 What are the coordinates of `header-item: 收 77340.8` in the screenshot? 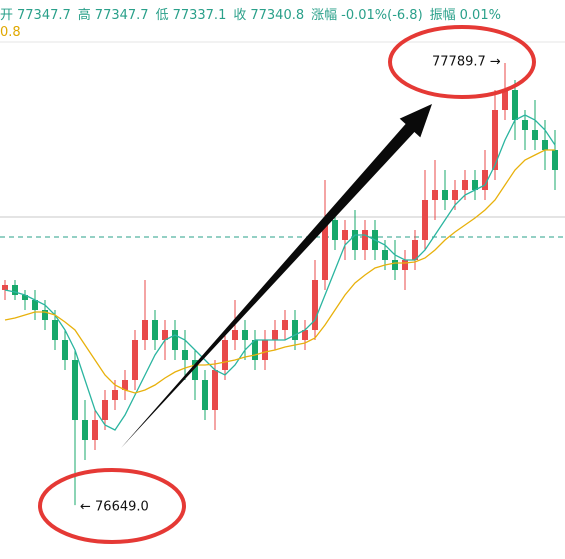 It's located at (268, 15).